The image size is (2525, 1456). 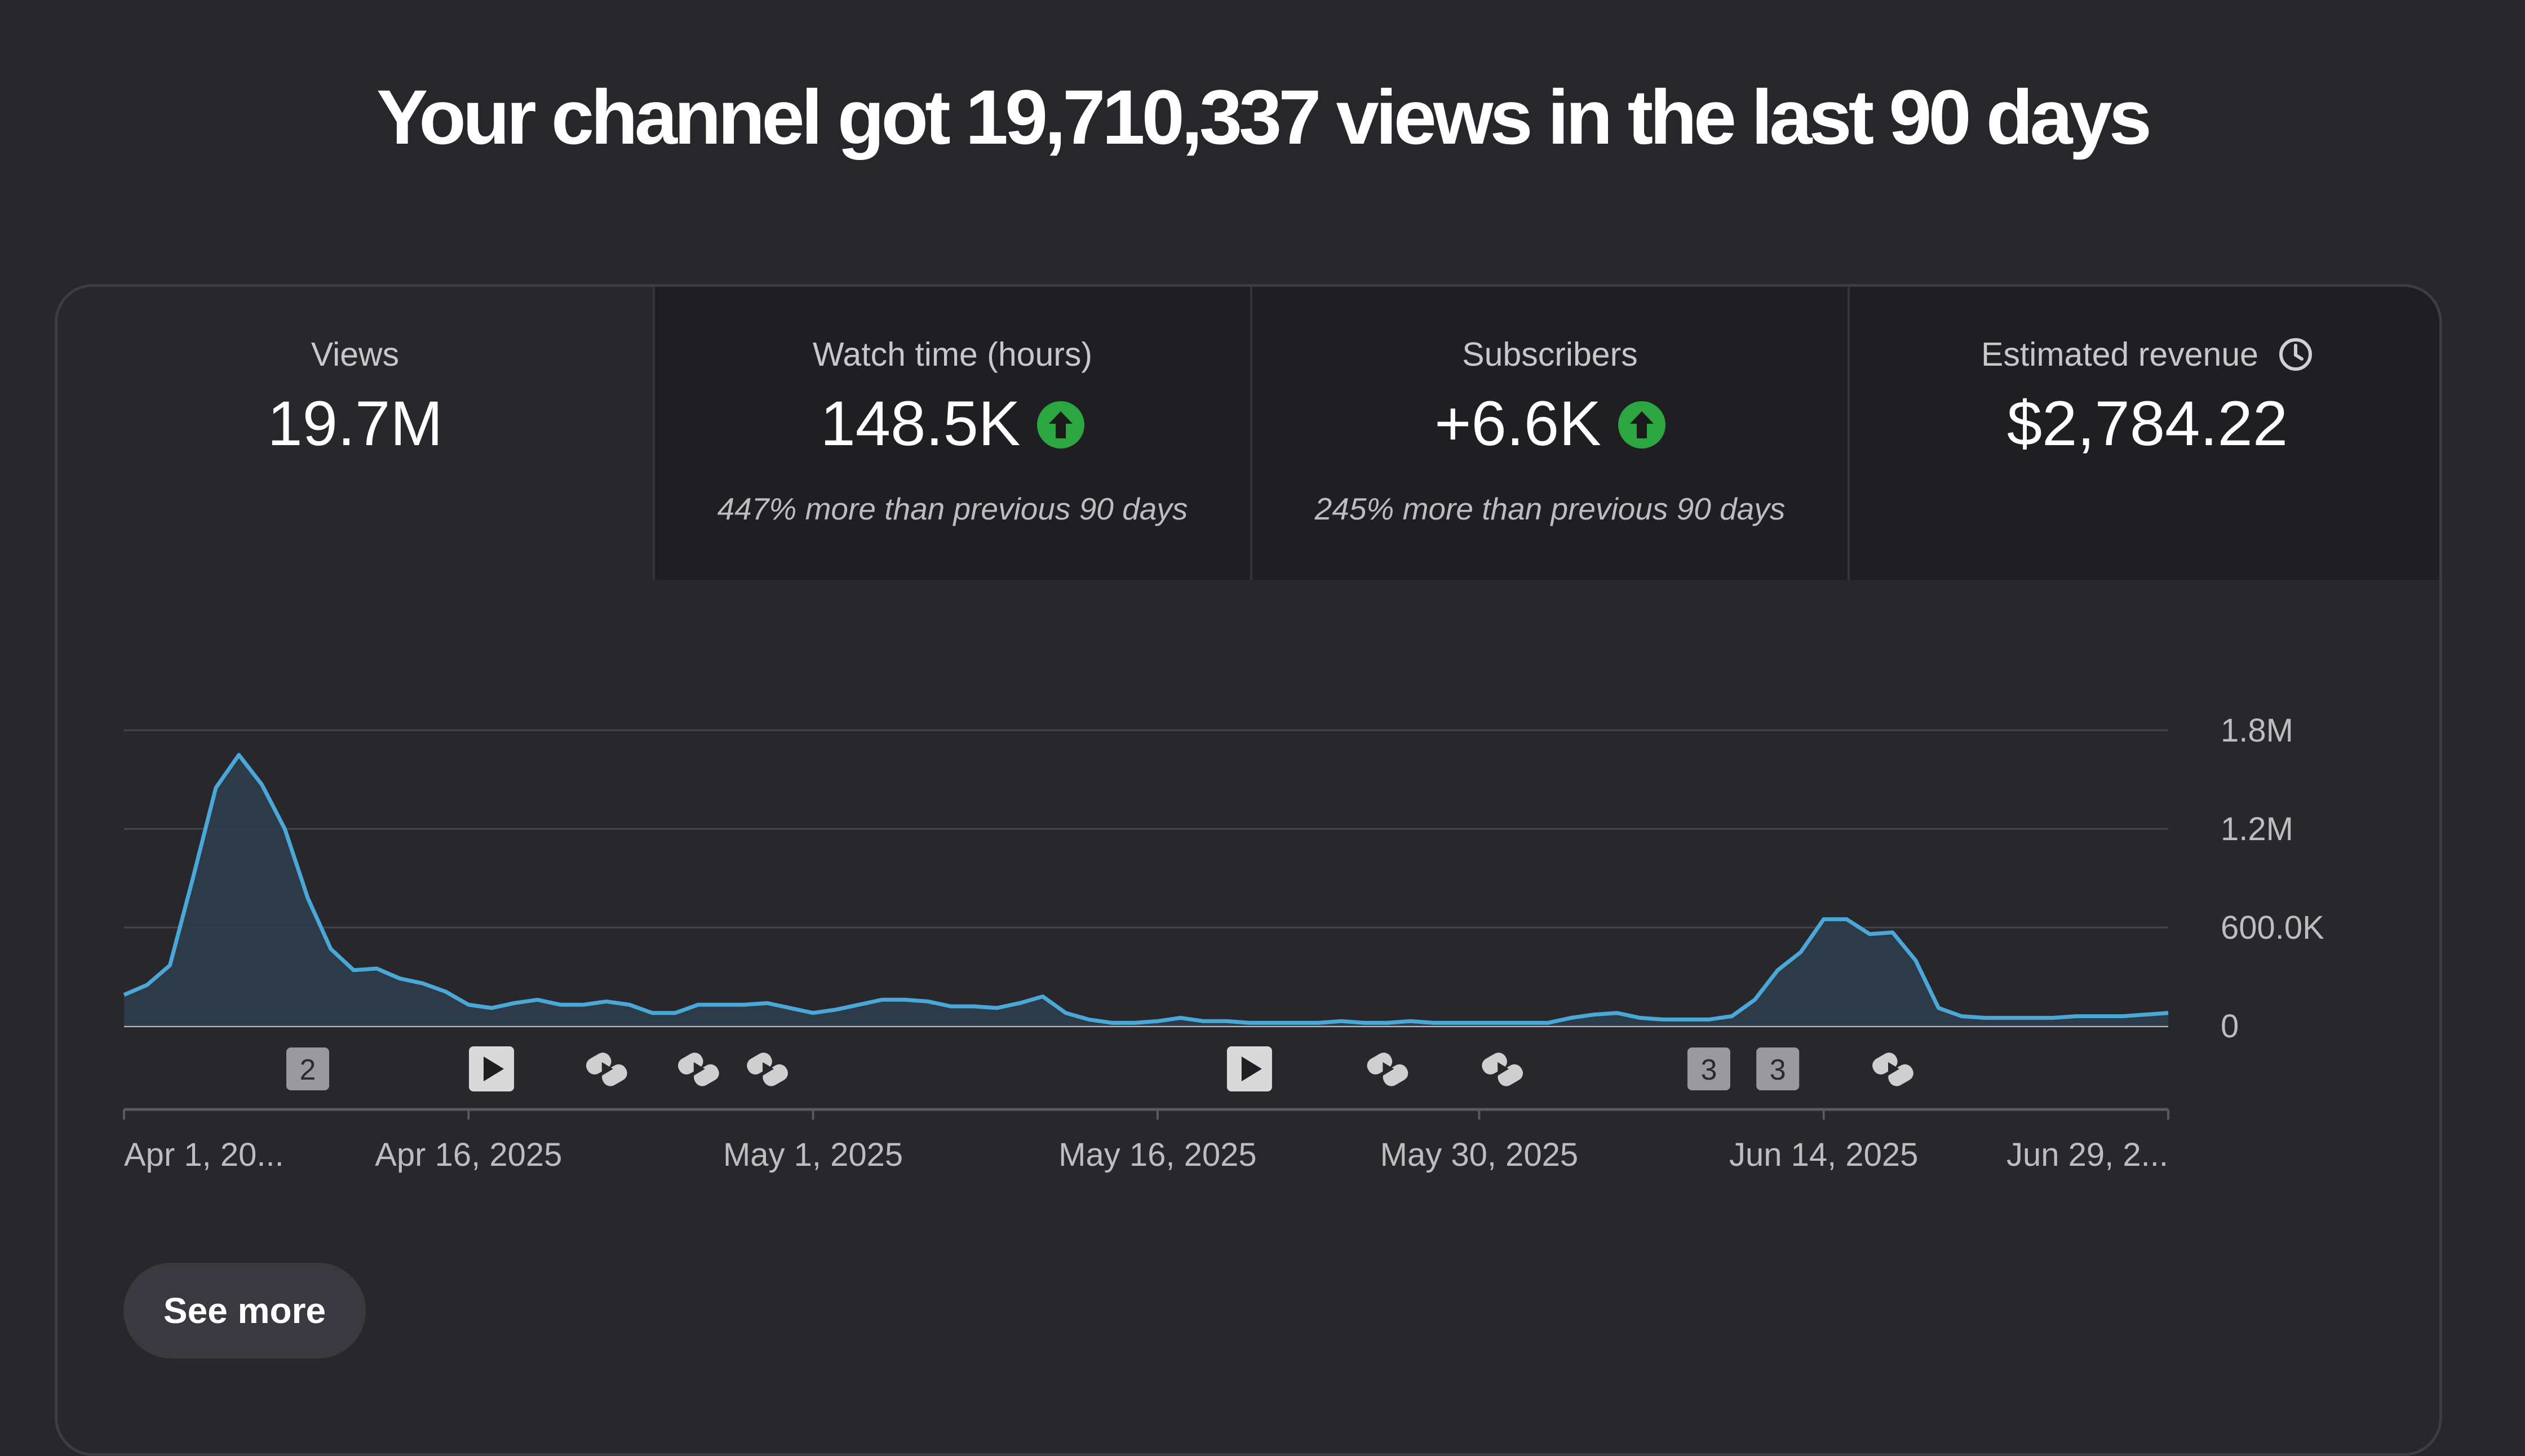 I want to click on tab-value: $2,784.22, so click(x=2147, y=423).